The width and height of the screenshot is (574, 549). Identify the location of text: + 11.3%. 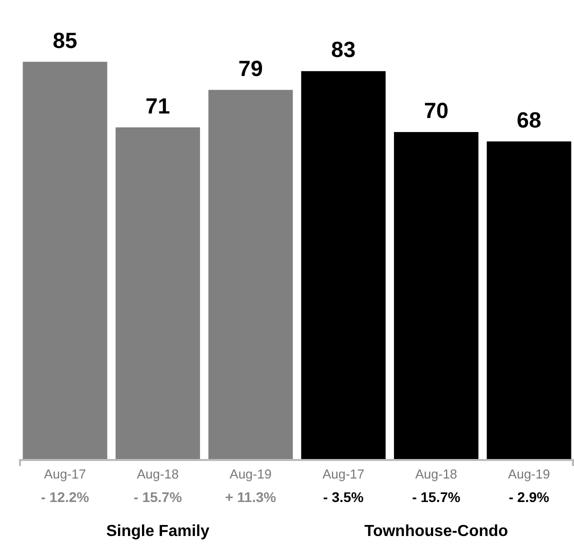
(251, 497).